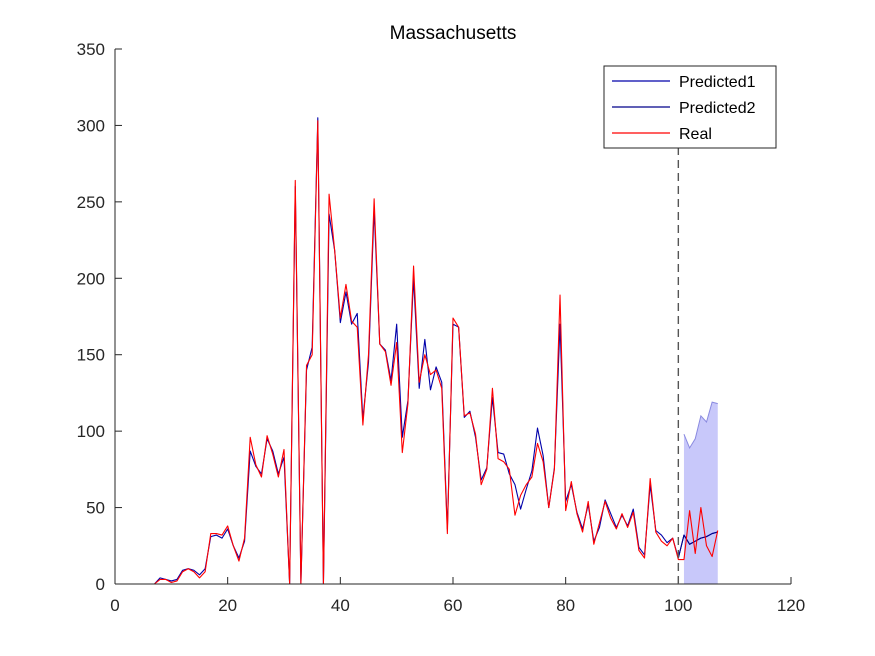 The image size is (875, 656). What do you see at coordinates (91, 431) in the screenshot?
I see `y-tick-label: 100` at bounding box center [91, 431].